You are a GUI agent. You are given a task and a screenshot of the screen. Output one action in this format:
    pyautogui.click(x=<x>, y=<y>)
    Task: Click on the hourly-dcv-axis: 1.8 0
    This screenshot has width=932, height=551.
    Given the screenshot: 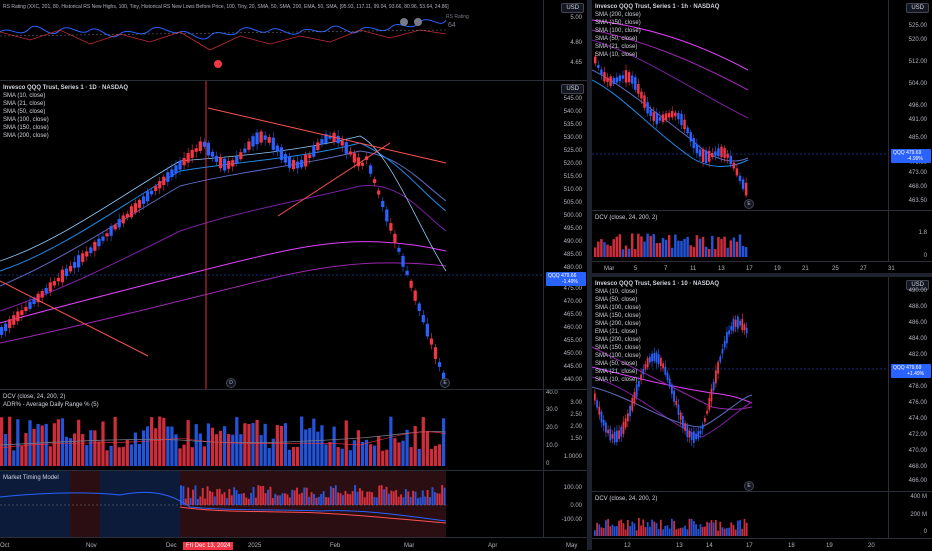 What is the action you would take?
    pyautogui.click(x=910, y=236)
    